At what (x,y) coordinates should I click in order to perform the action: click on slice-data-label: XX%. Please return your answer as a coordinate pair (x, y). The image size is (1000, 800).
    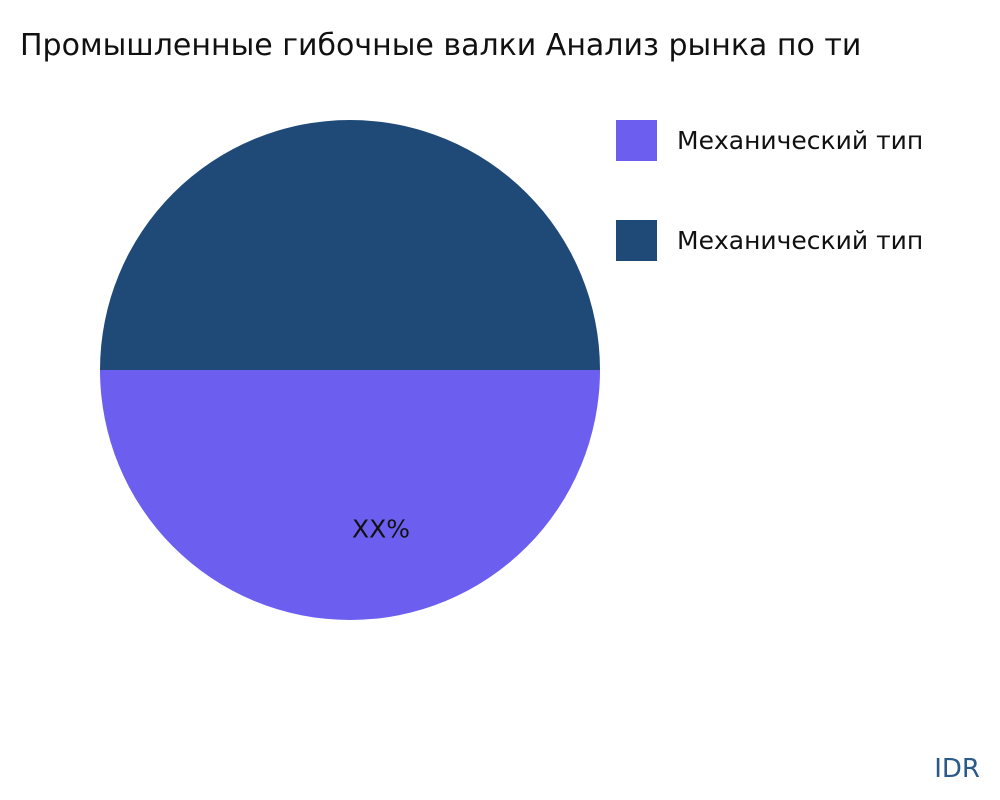
    Looking at the image, I should click on (381, 529).